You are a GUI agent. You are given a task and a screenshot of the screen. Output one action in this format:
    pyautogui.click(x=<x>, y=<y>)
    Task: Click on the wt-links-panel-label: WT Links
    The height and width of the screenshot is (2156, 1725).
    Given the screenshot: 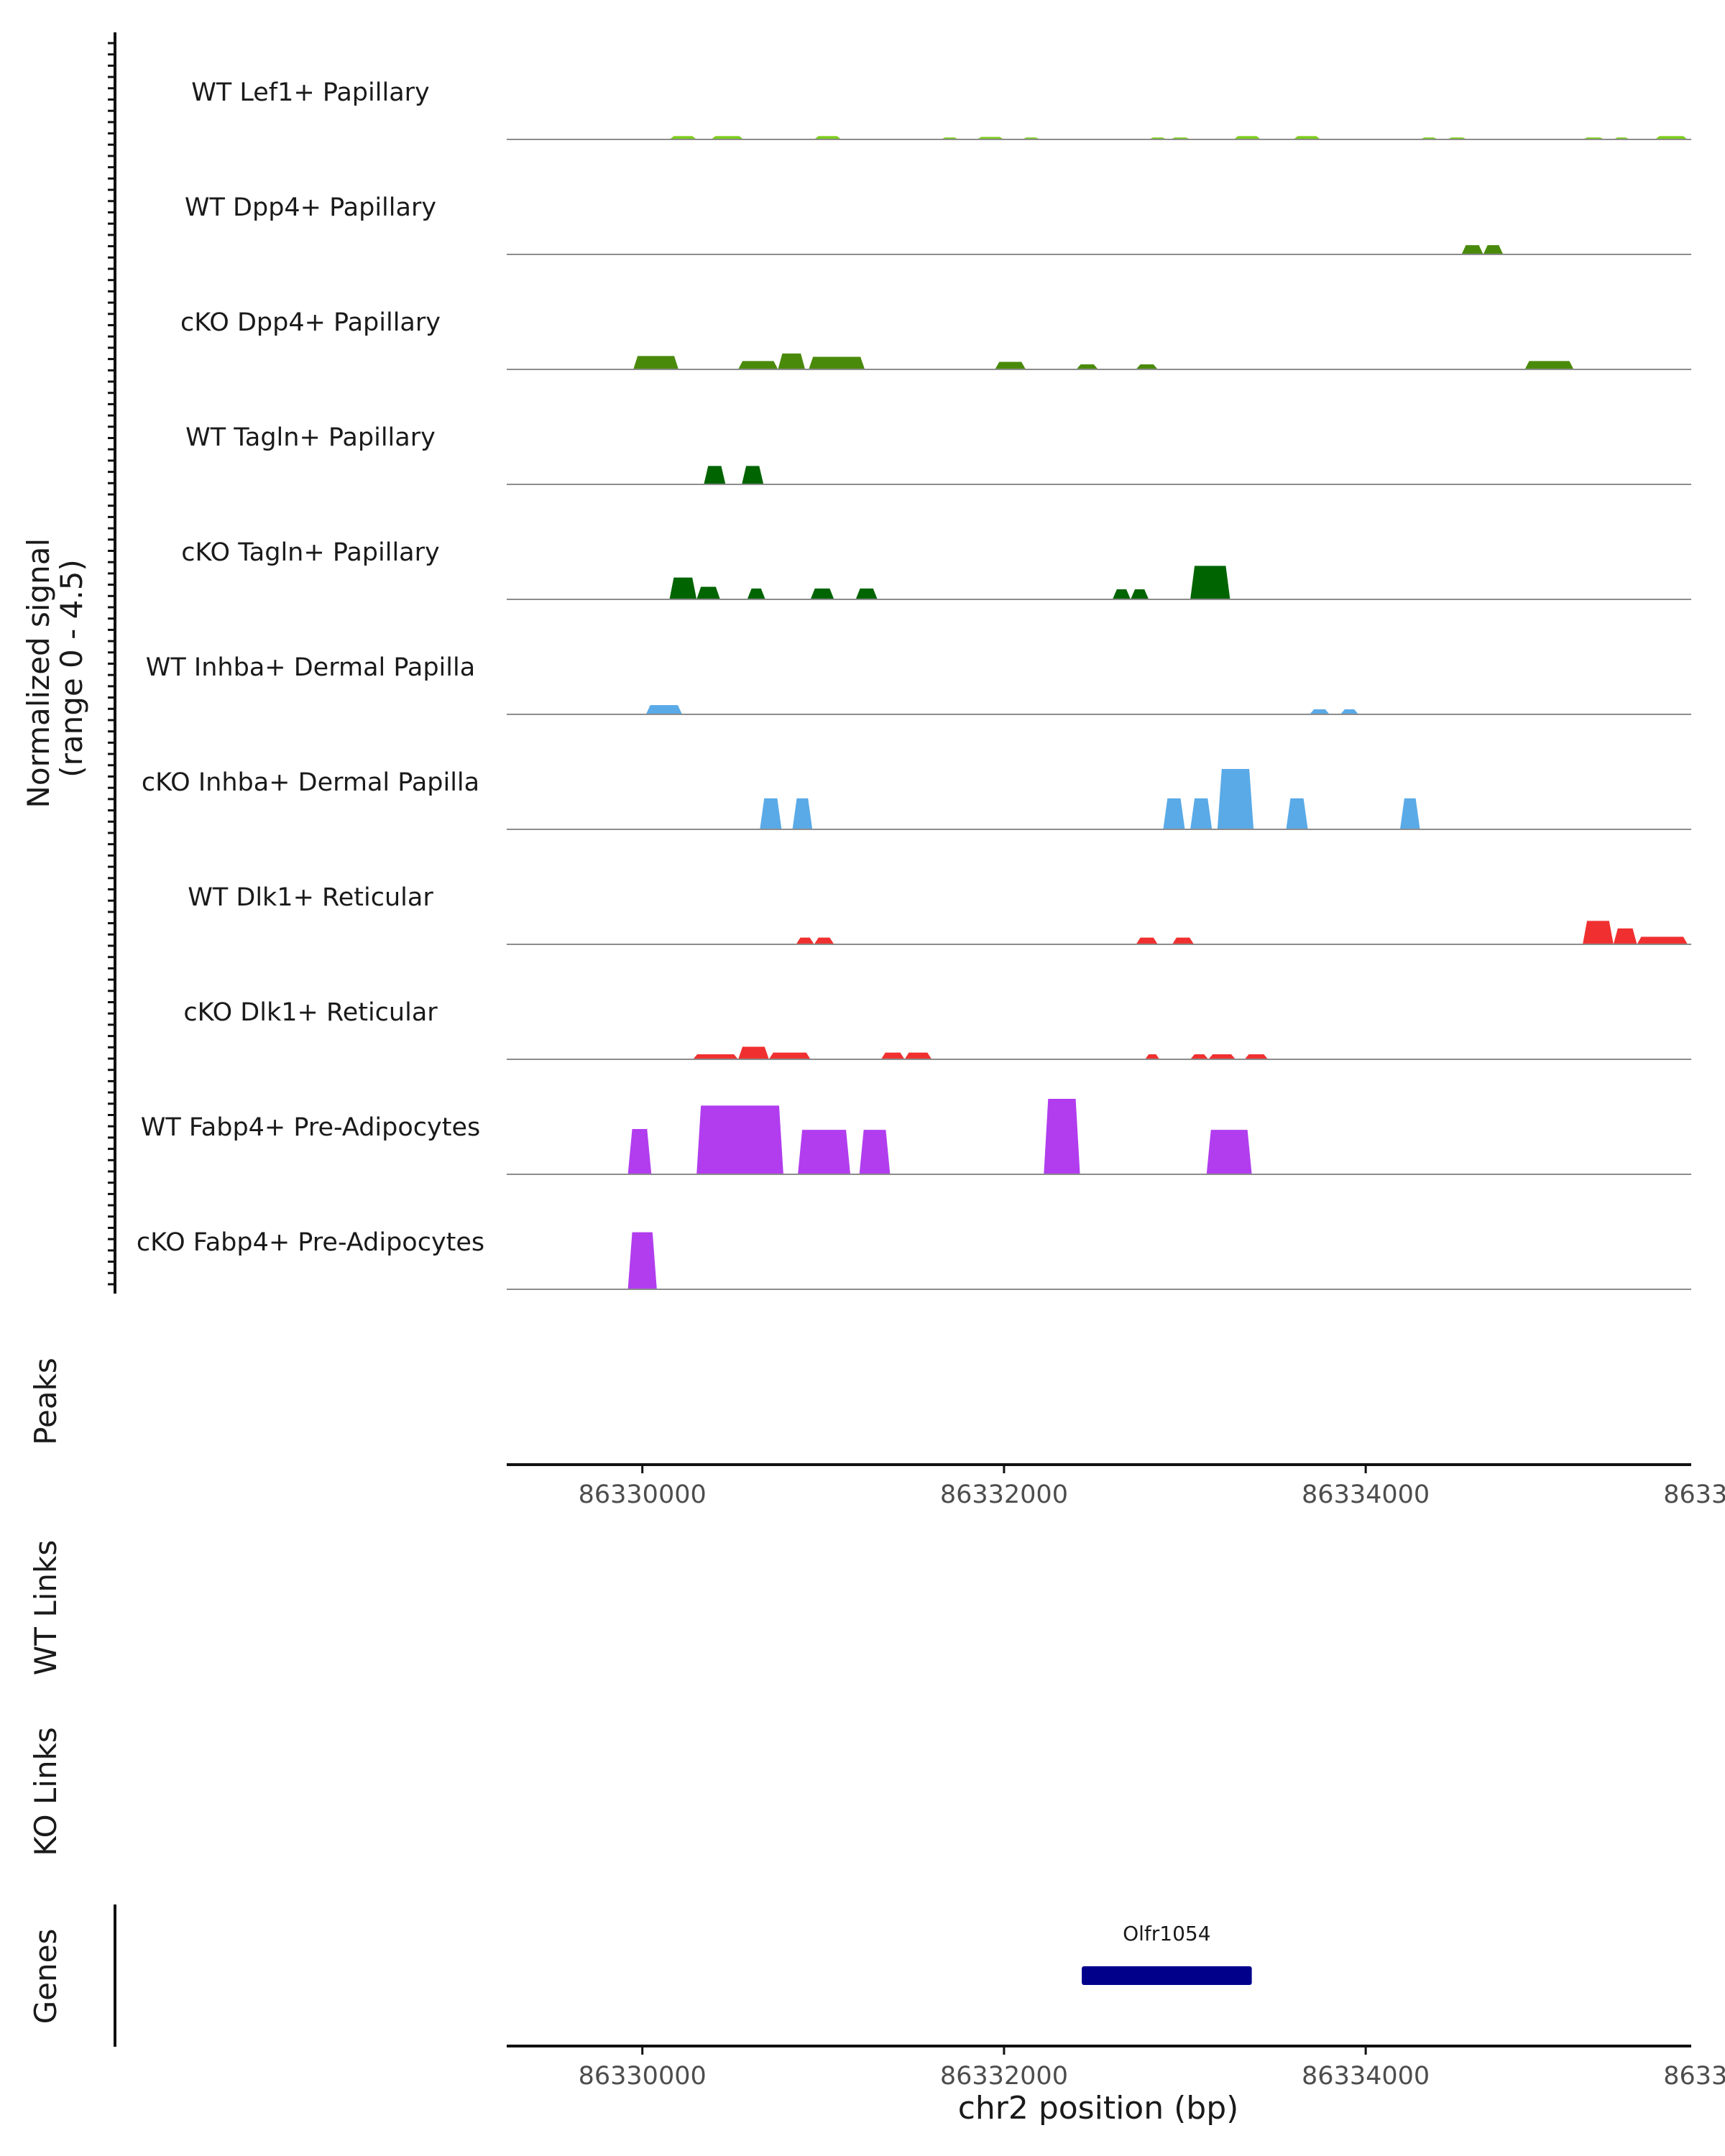 What is the action you would take?
    pyautogui.click(x=45, y=1607)
    